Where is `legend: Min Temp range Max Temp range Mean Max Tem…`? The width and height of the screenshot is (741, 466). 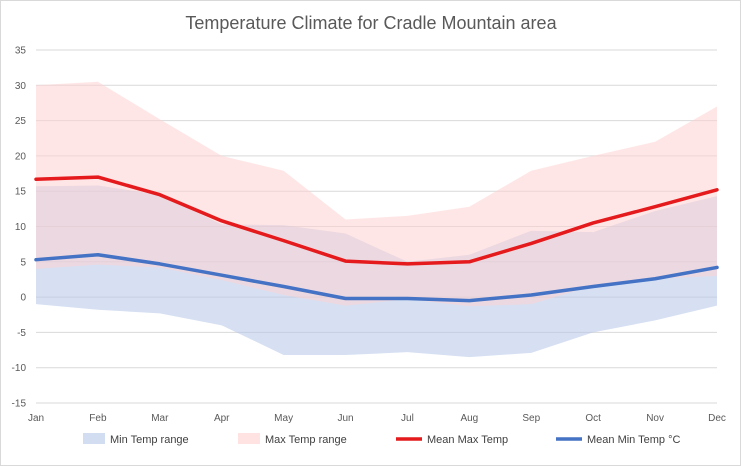 legend: Min Temp range Max Temp range Mean Max Tem… is located at coordinates (382, 439).